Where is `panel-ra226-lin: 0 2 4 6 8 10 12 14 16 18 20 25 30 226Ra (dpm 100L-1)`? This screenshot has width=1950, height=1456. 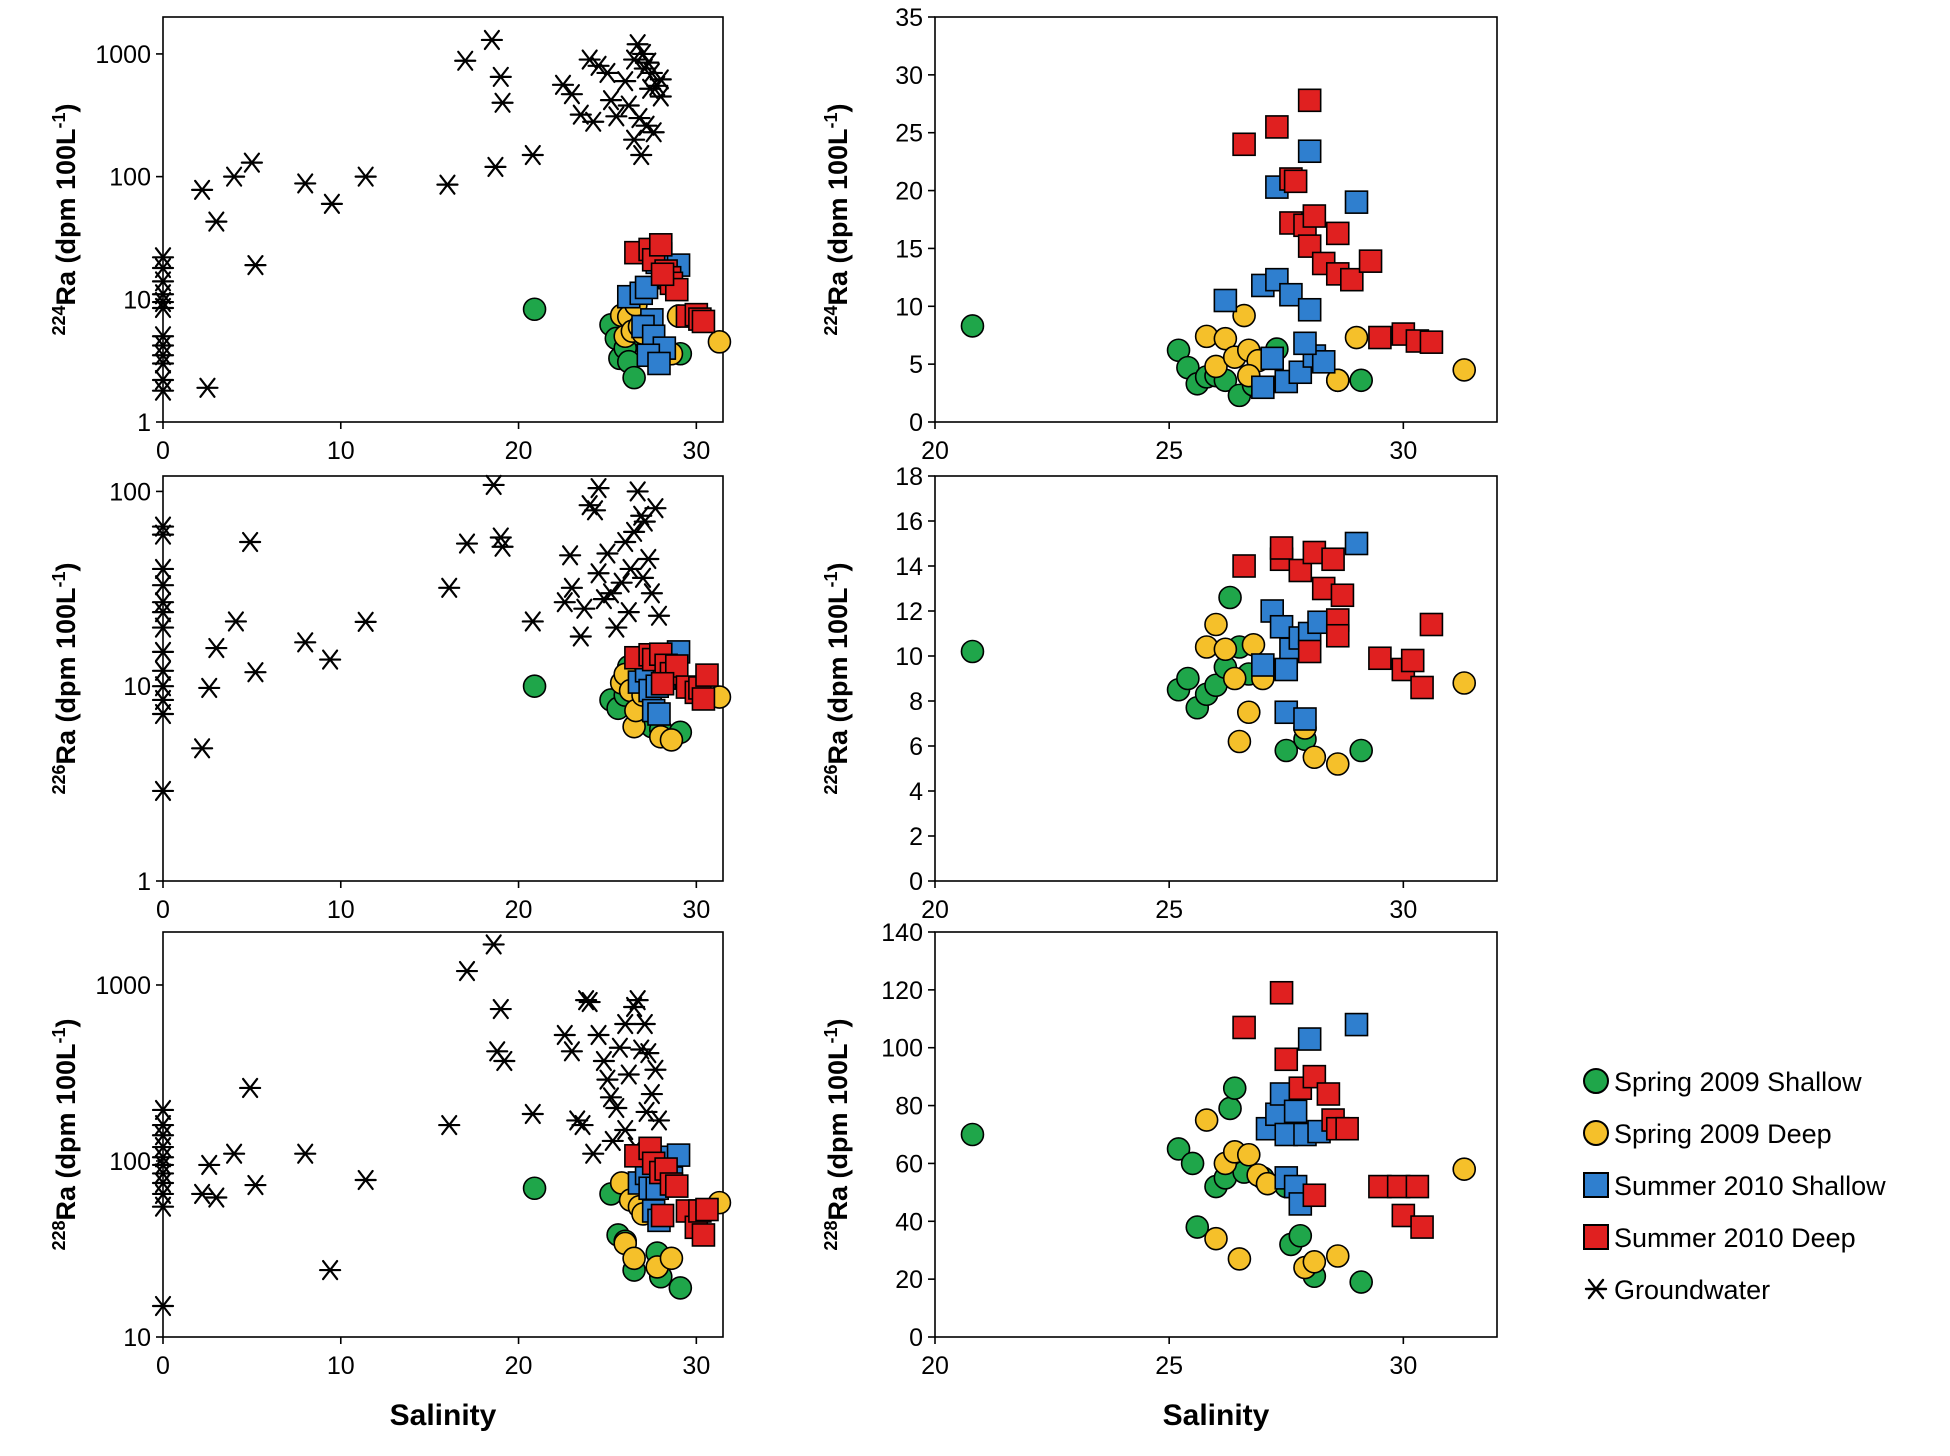 panel-ra226-lin: 0 2 4 6 8 10 12 14 16 18 20 25 30 226Ra (dpm 100L-1) is located at coordinates (1159, 693).